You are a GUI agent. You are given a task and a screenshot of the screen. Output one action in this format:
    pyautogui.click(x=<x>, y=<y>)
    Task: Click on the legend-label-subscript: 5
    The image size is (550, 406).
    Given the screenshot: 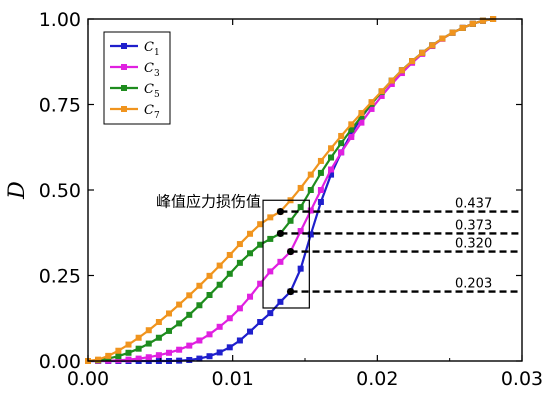 What is the action you would take?
    pyautogui.click(x=157, y=95)
    